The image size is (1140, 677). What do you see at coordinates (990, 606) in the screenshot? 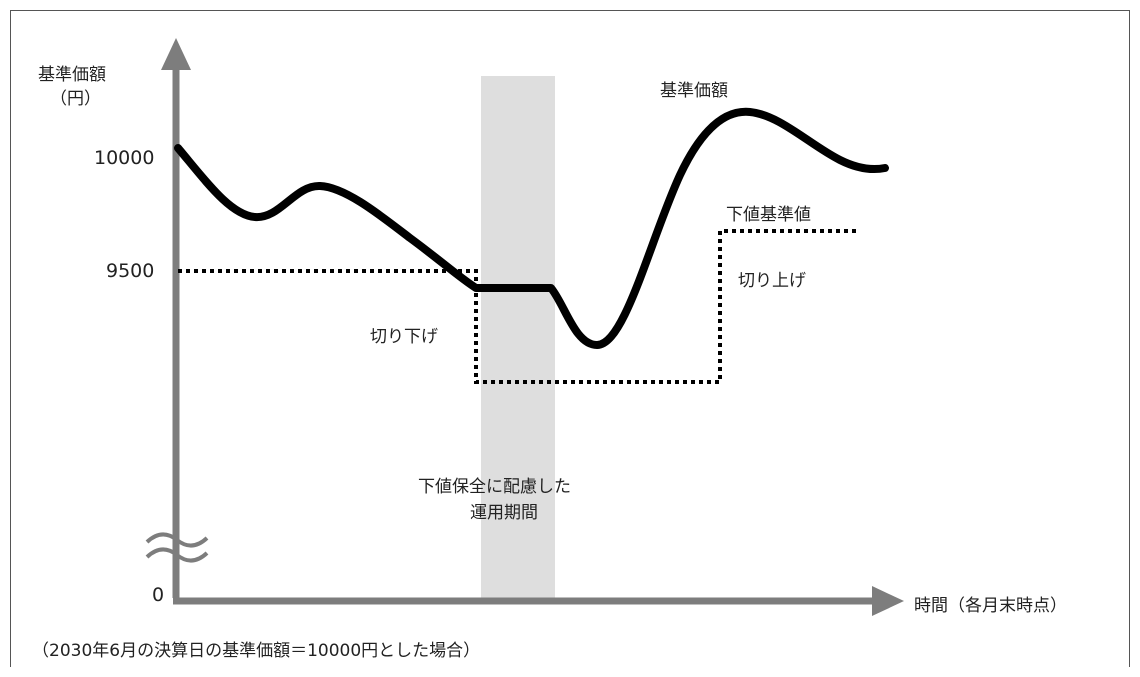
I see `x-axis-title: 時間（各月末時点）` at bounding box center [990, 606].